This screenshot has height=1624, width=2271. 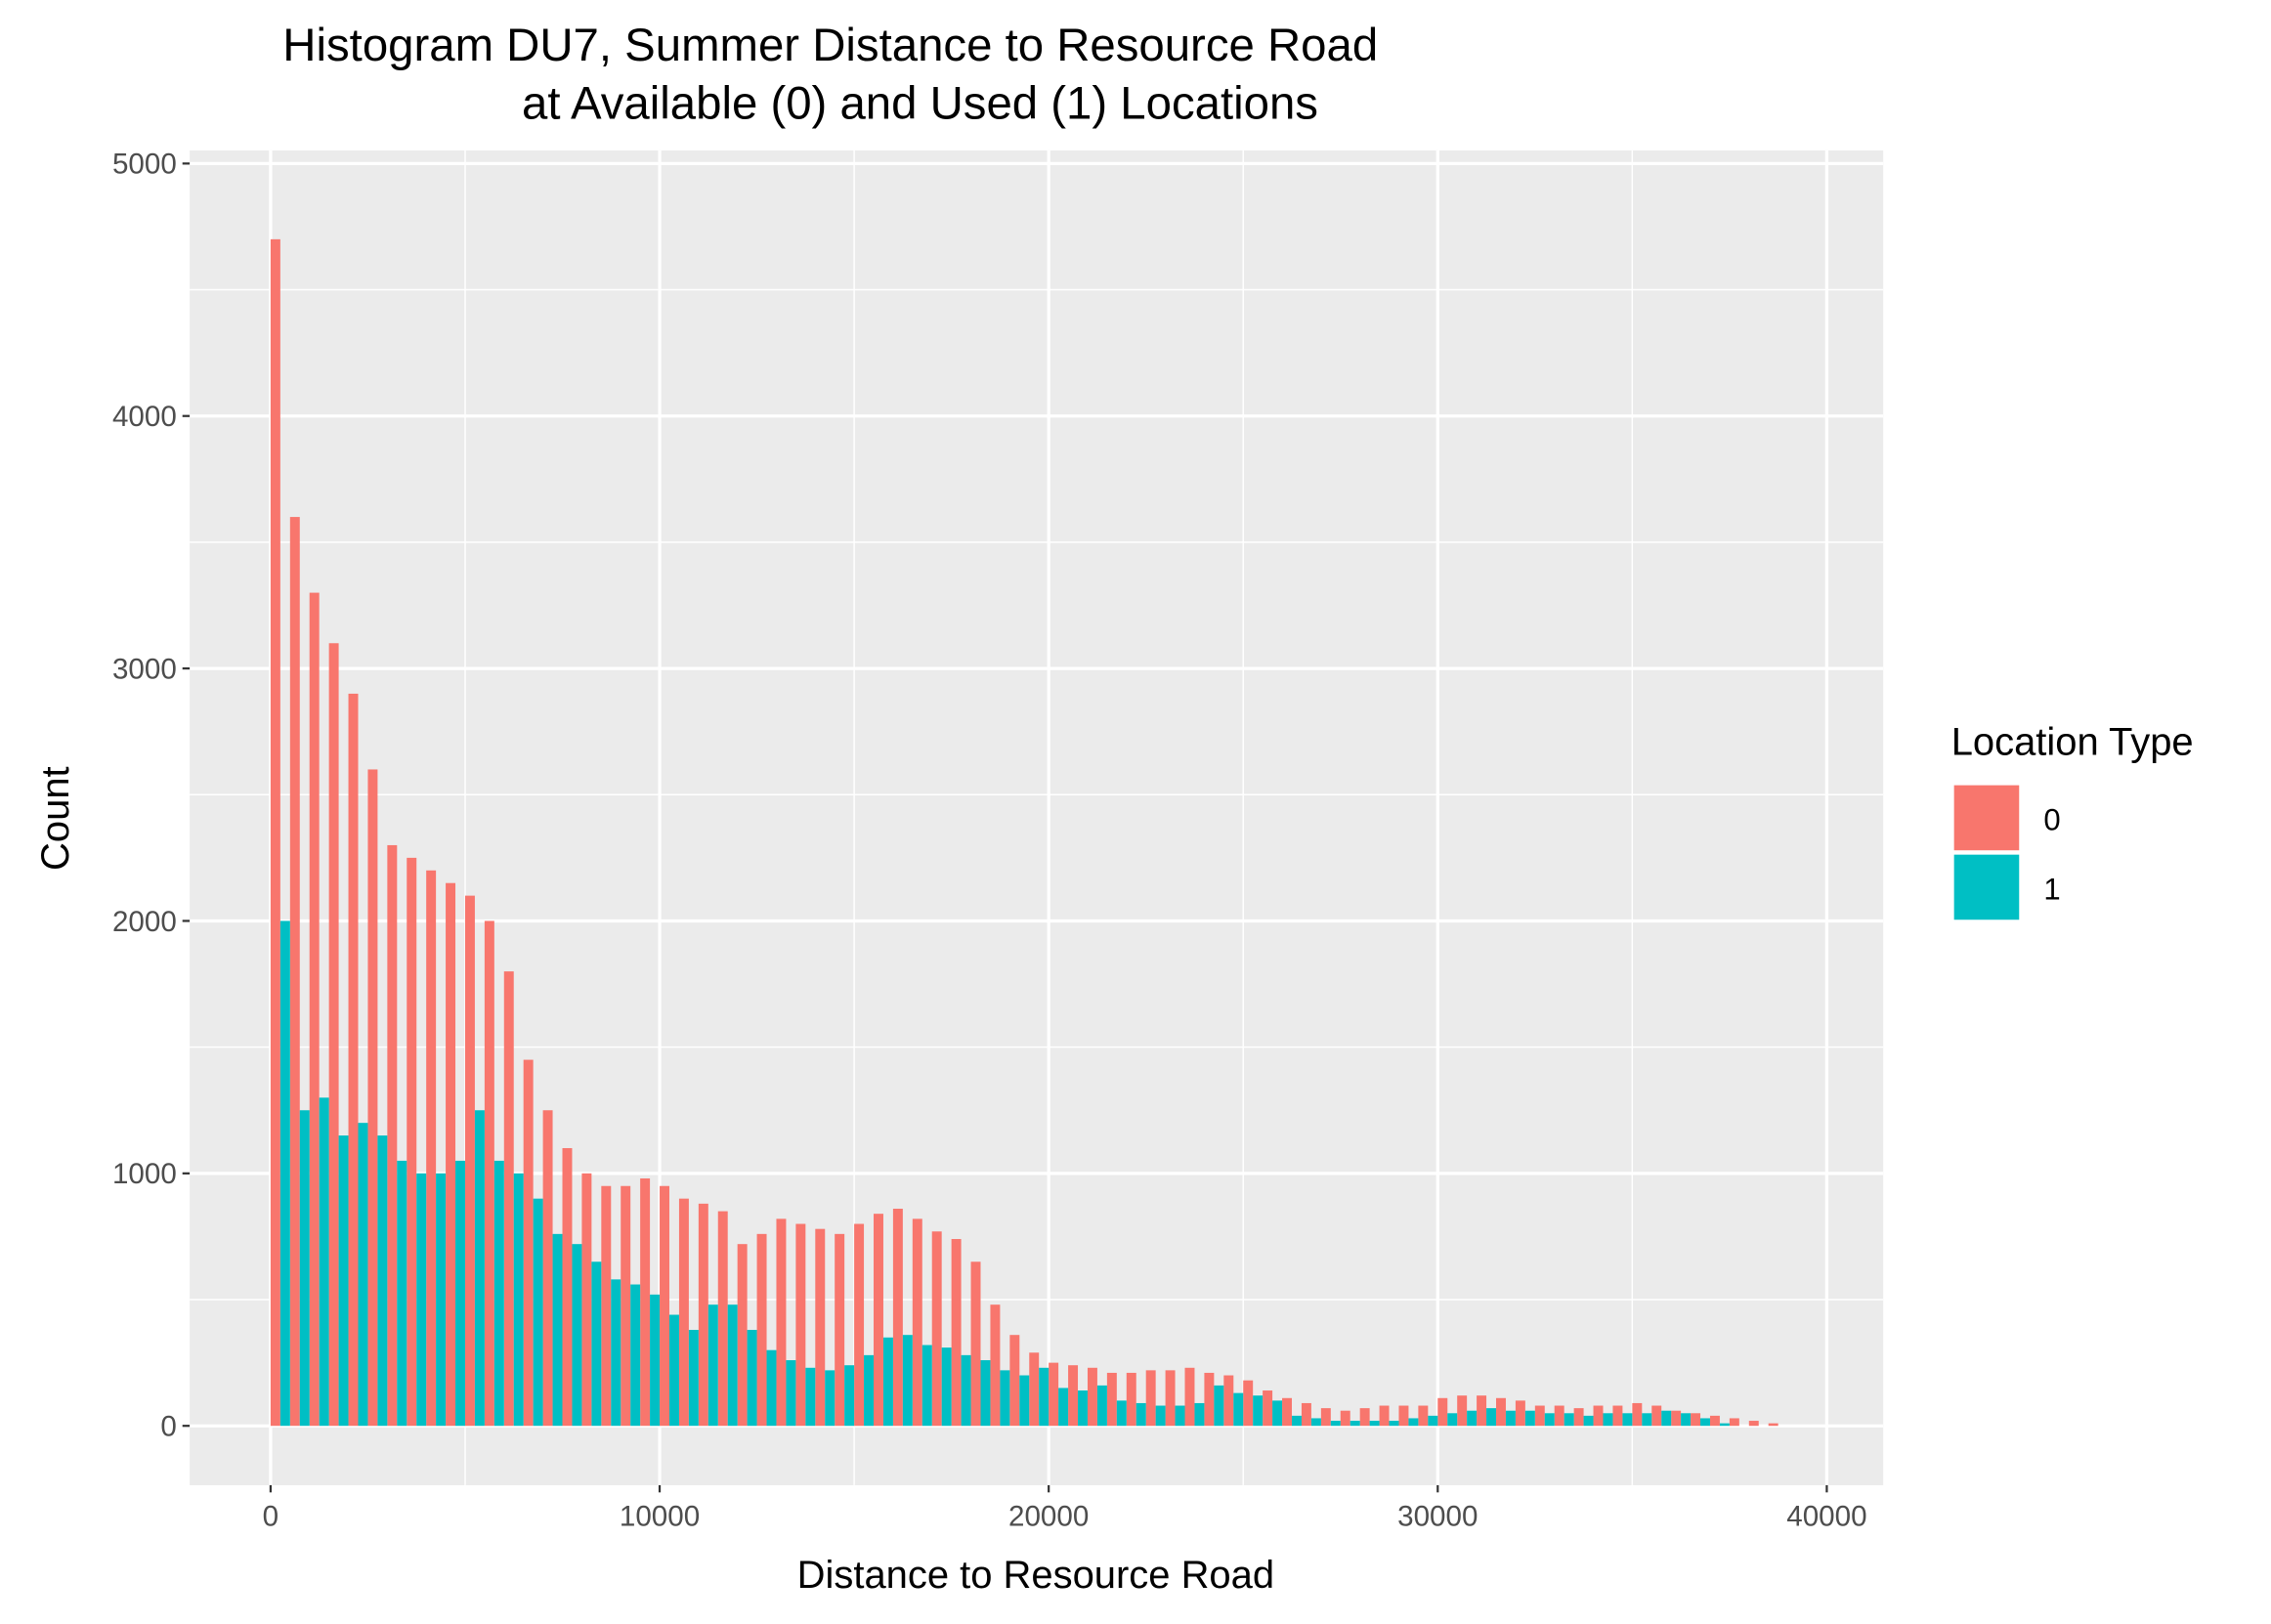 I want to click on x-tick-label: 20000, so click(x=1048, y=1516).